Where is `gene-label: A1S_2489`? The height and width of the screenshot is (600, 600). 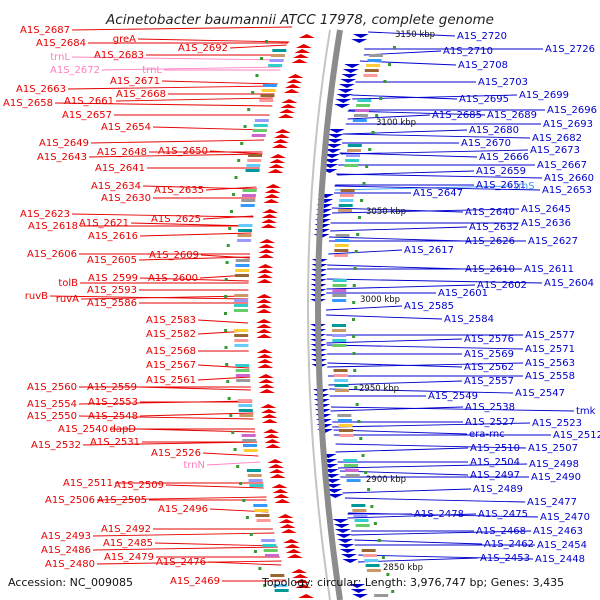
gene-label: A1S_2489 is located at coordinates (498, 489).